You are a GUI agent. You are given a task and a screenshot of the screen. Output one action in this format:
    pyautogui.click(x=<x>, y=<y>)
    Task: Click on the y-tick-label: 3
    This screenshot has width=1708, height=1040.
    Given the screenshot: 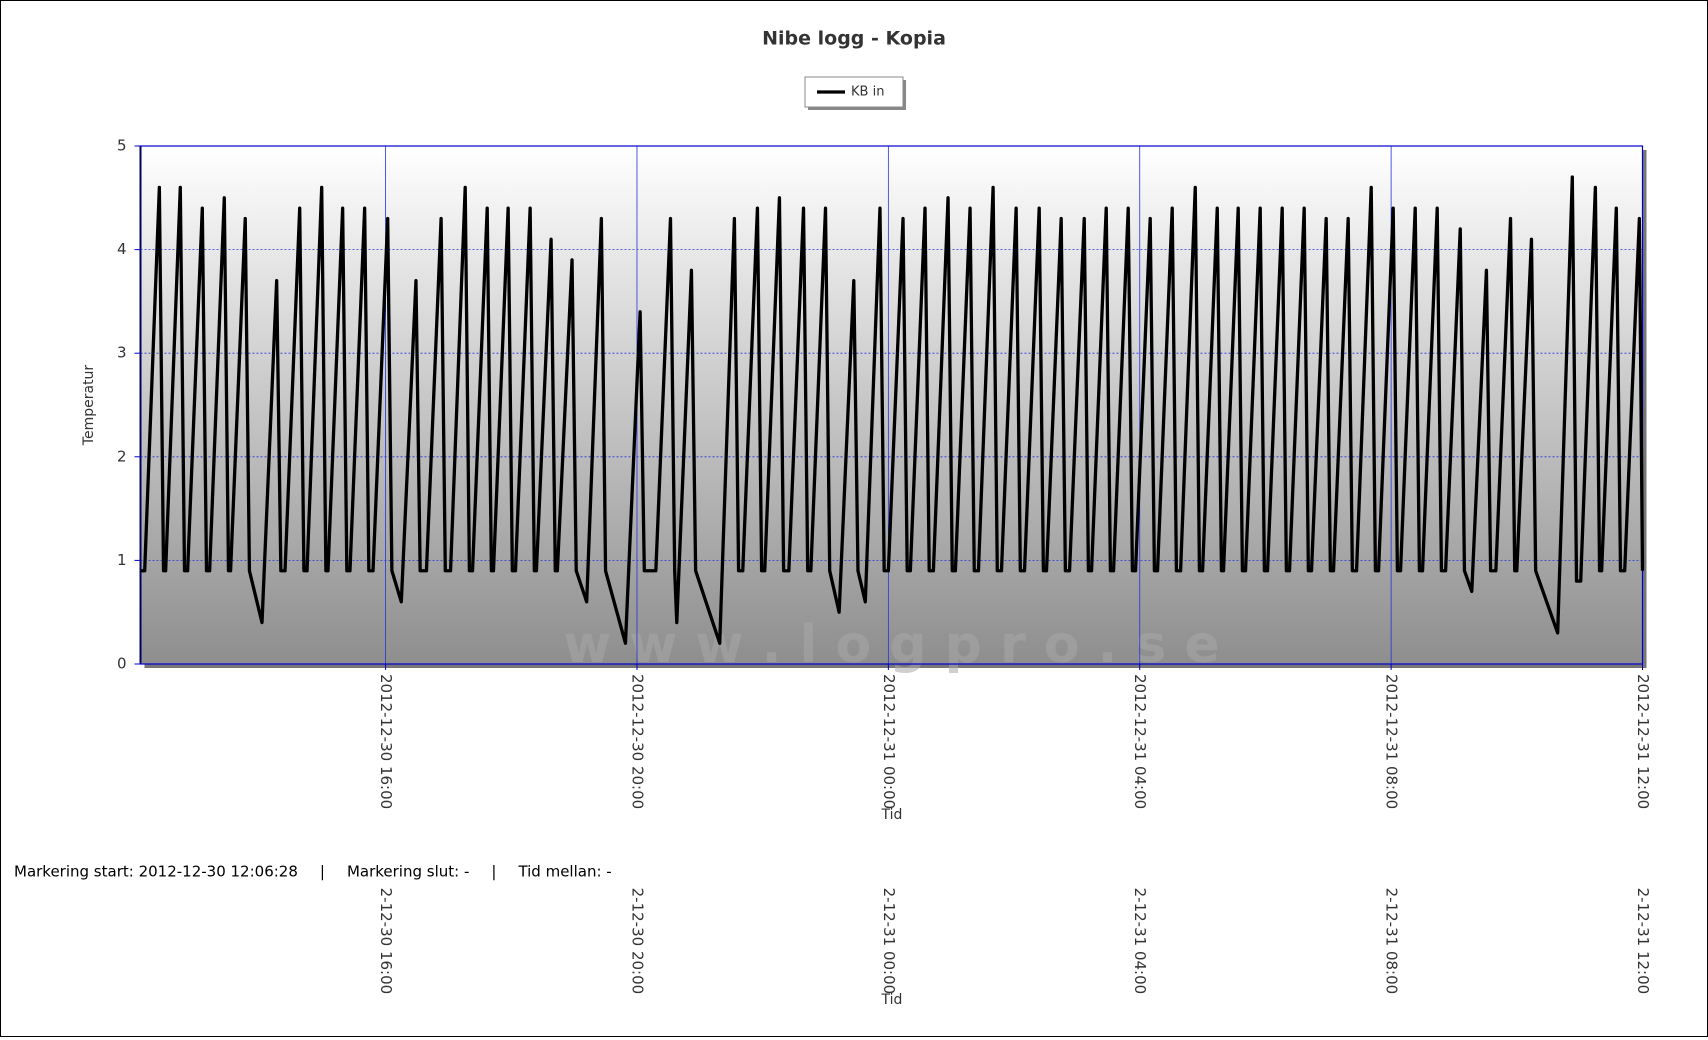 What is the action you would take?
    pyautogui.click(x=122, y=353)
    